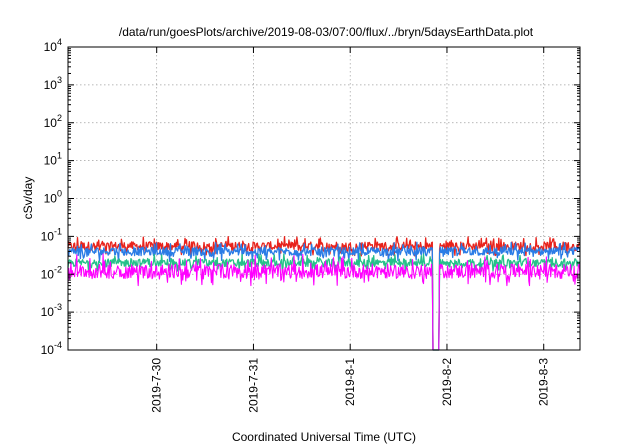 The width and height of the screenshot is (640, 448). What do you see at coordinates (544, 382) in the screenshot?
I see `x-tick-label: 2019-8-3` at bounding box center [544, 382].